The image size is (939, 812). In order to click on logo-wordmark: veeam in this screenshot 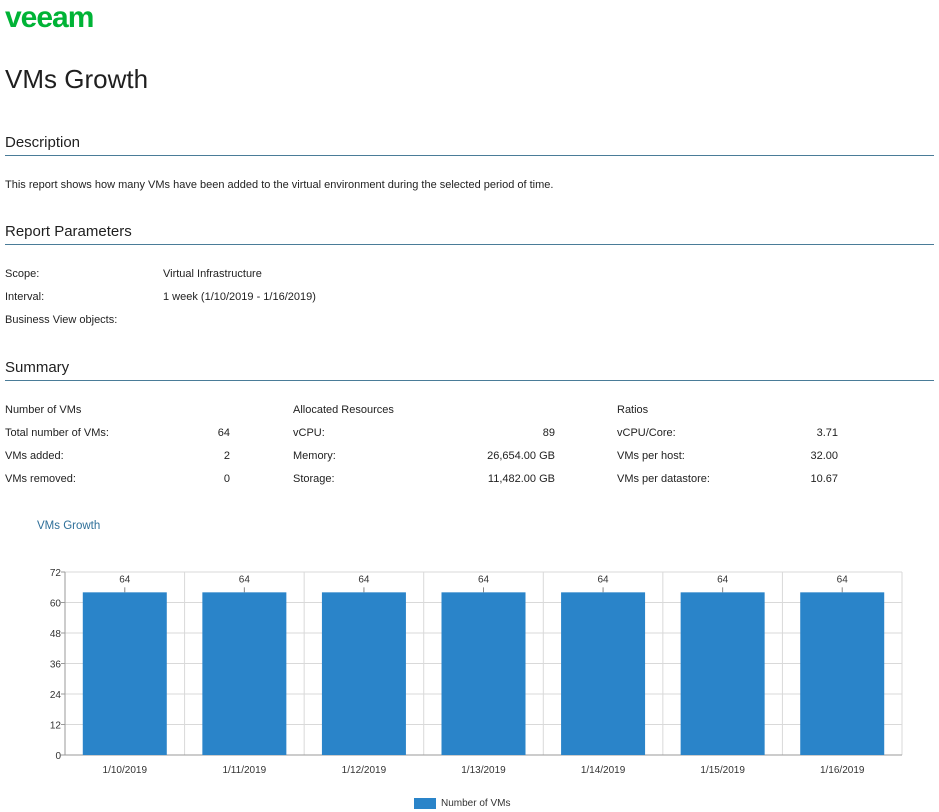, I will do `click(49, 16)`.